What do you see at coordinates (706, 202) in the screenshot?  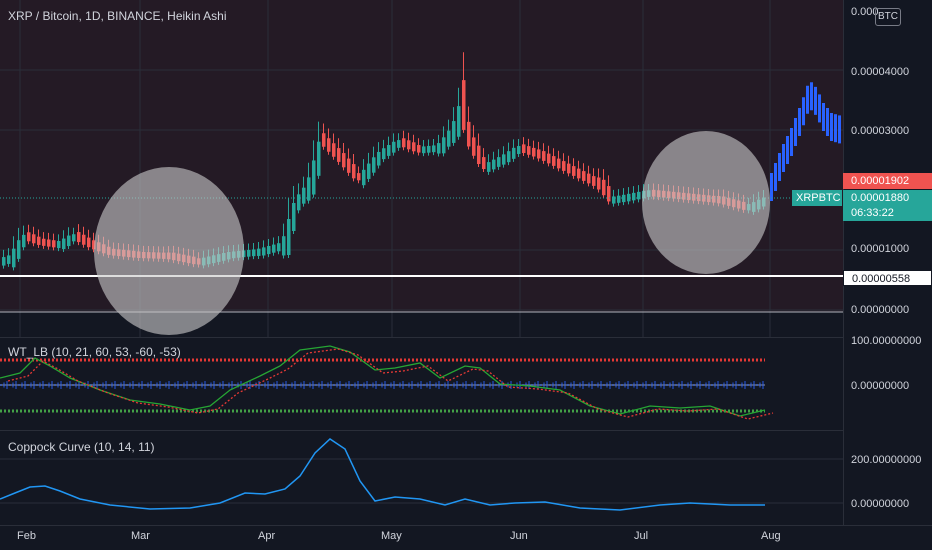 I see `highlight-circle-july` at bounding box center [706, 202].